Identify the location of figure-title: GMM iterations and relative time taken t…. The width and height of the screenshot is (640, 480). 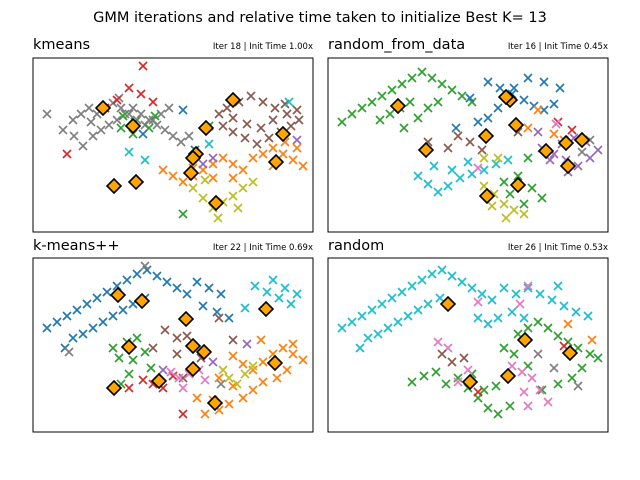
(320, 18).